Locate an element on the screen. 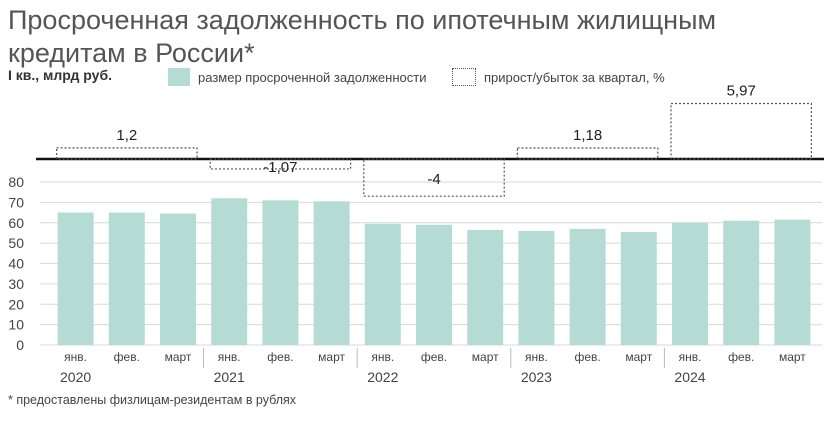 This screenshot has width=840, height=421. y-tick-label: 80 is located at coordinates (16, 182).